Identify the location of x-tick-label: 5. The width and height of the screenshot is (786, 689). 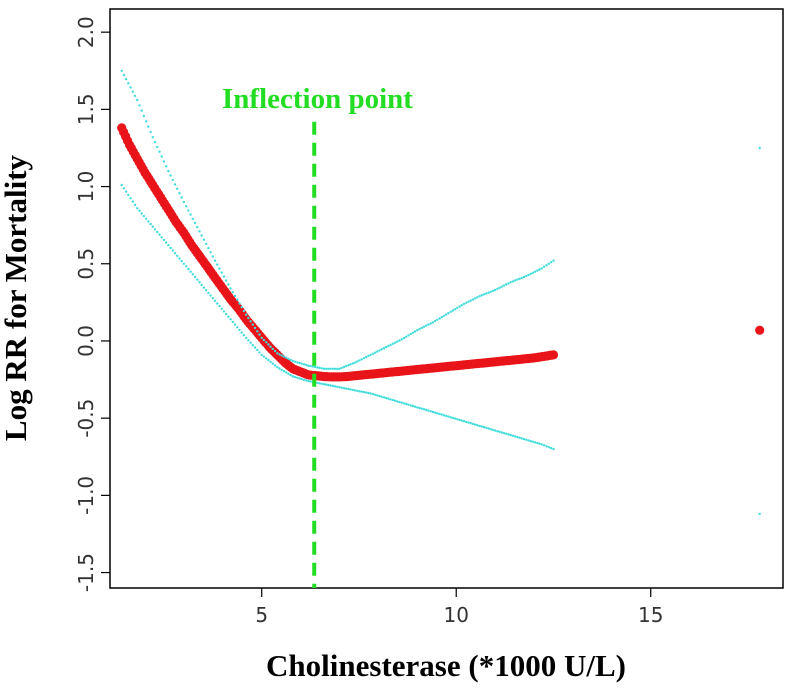
(261, 615).